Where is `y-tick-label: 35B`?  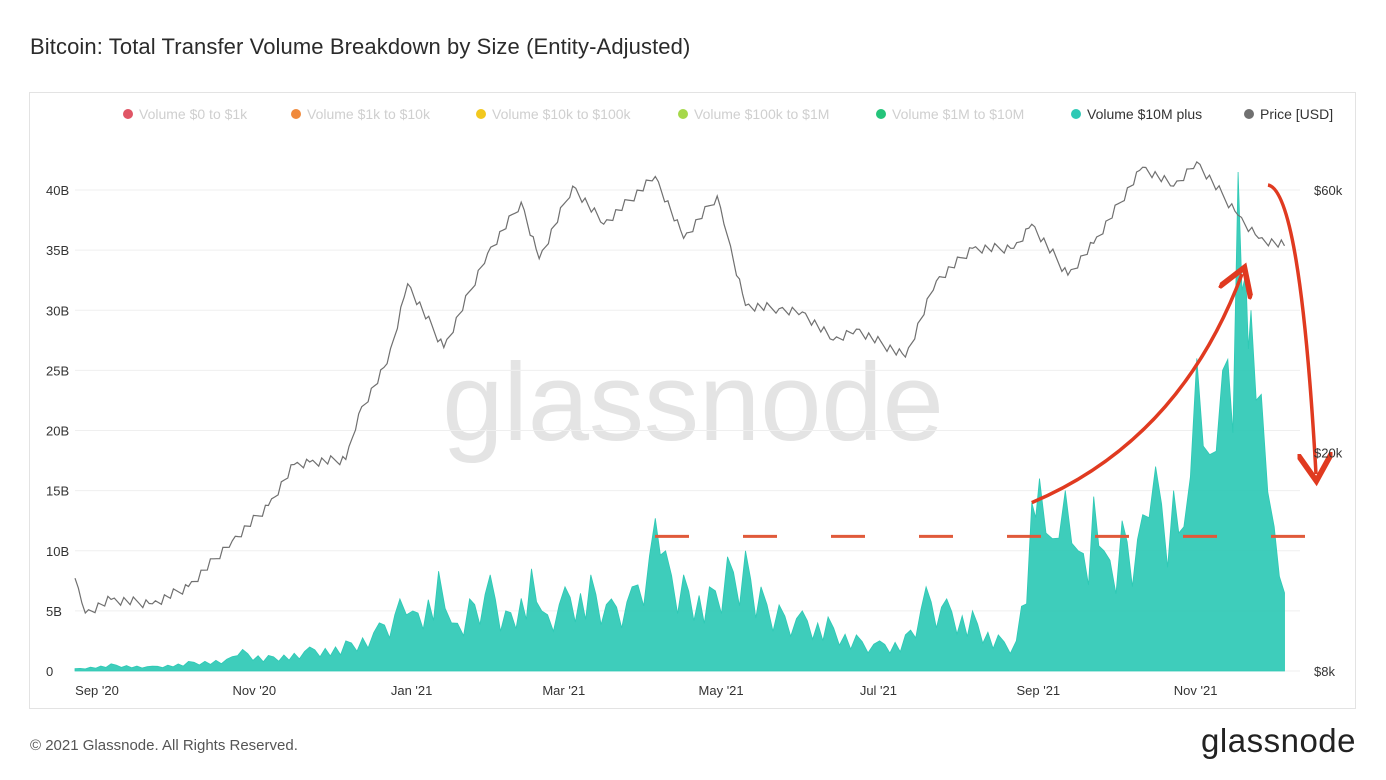
y-tick-label: 35B is located at coordinates (57, 250).